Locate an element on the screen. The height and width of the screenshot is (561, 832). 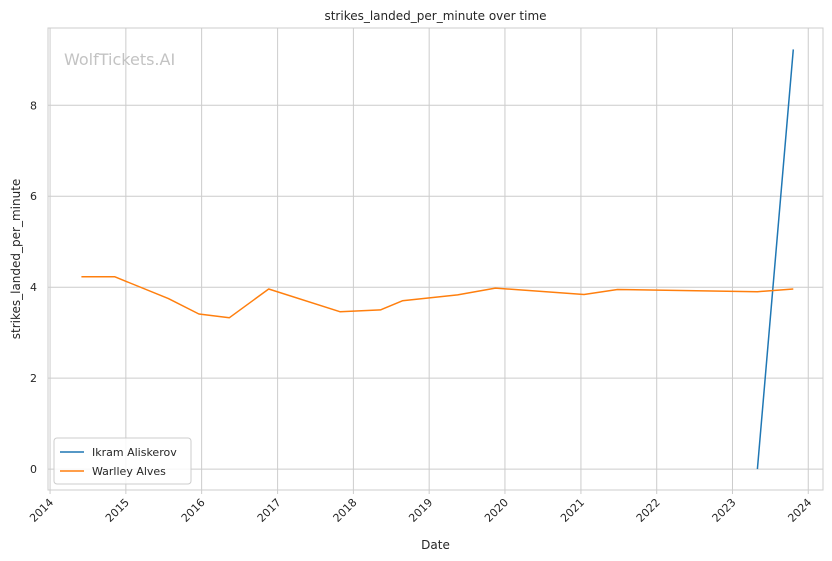
x-tick-label: 2024 is located at coordinates (799, 510).